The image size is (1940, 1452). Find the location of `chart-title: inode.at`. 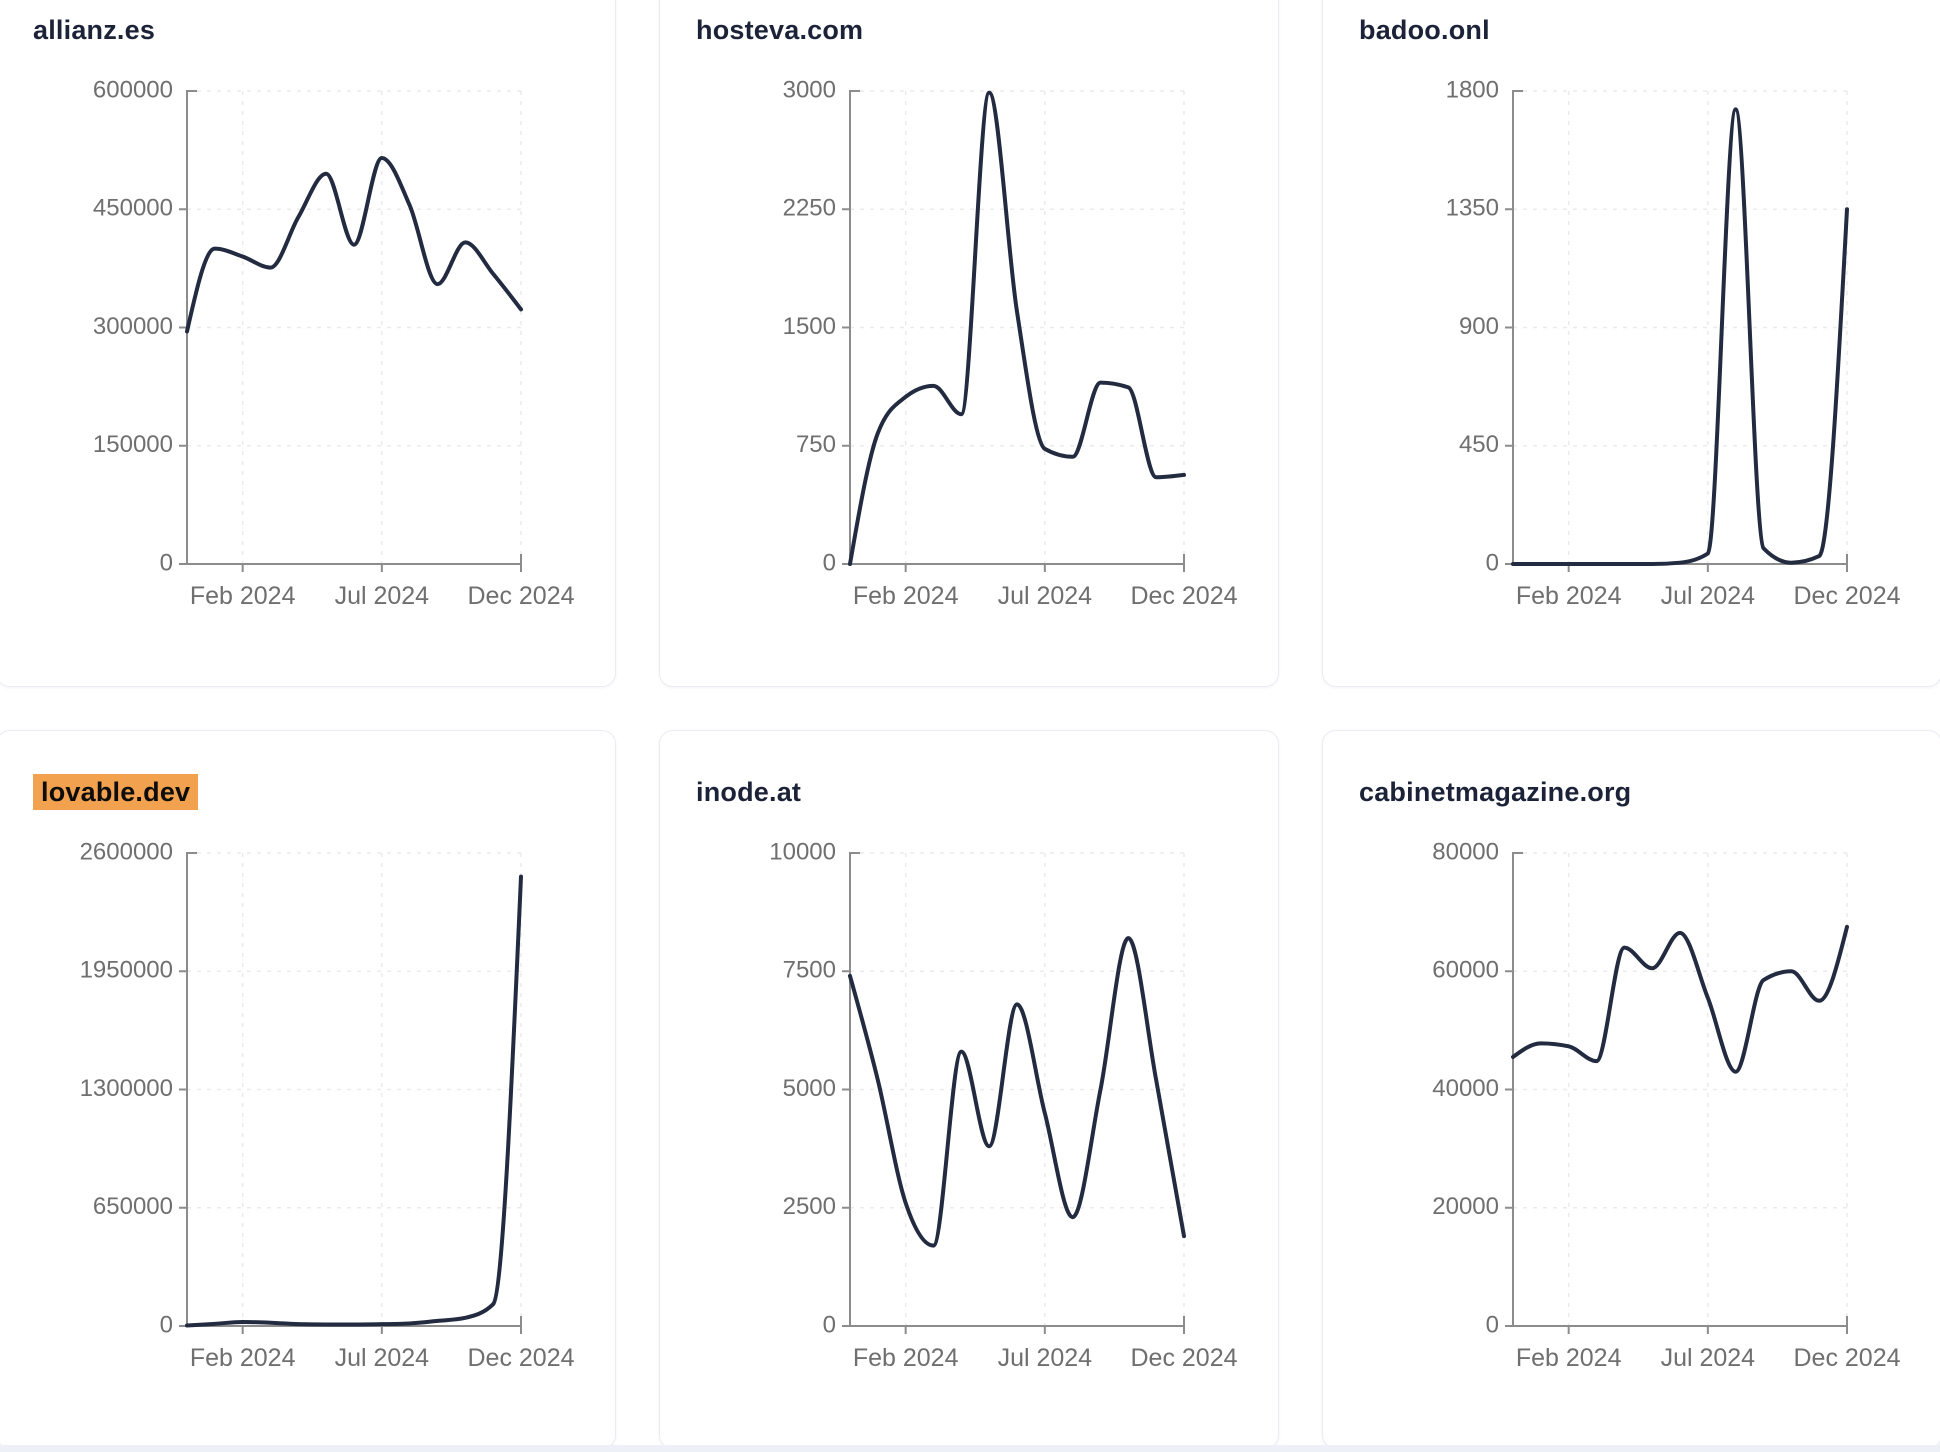

chart-title: inode.at is located at coordinates (748, 792).